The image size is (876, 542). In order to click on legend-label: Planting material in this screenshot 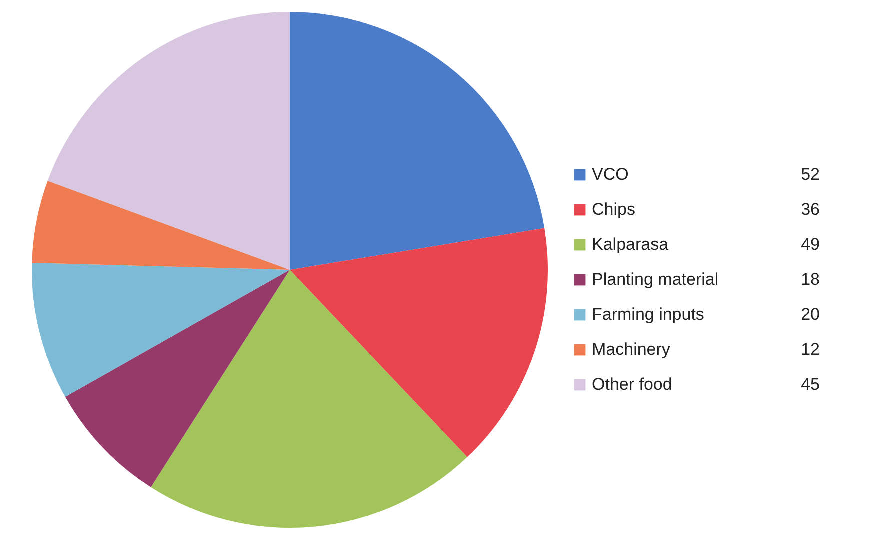, I will do `click(655, 279)`.